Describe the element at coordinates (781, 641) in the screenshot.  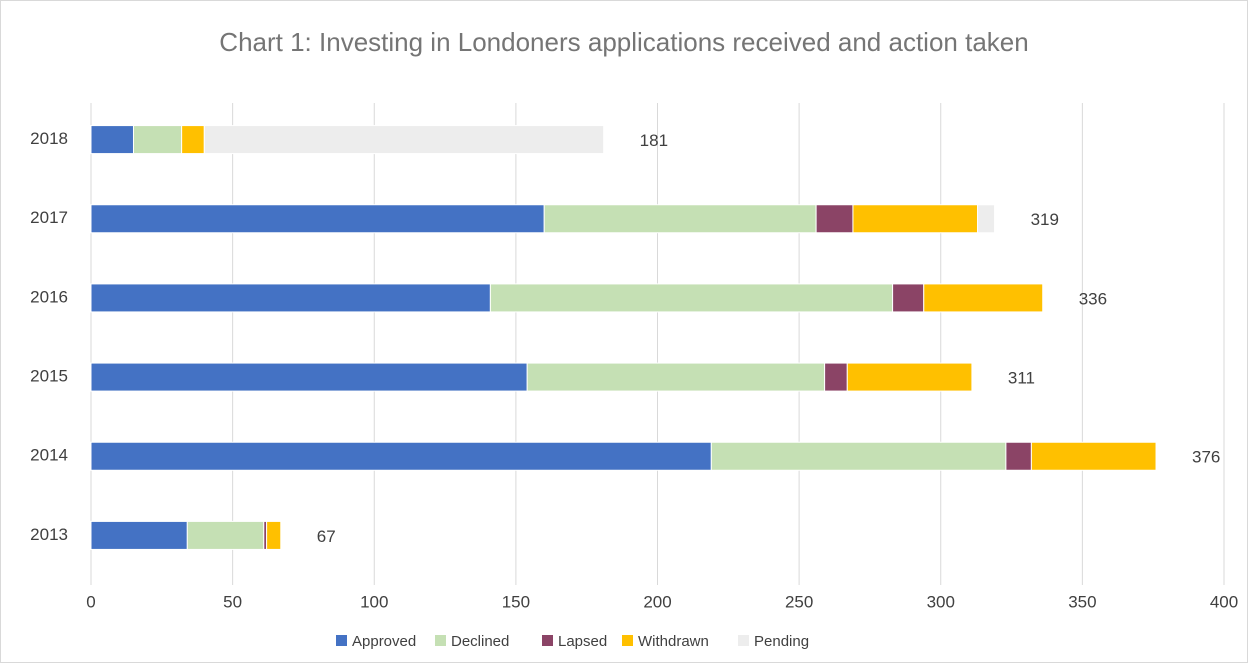
I see `legend-label: Pending` at that location.